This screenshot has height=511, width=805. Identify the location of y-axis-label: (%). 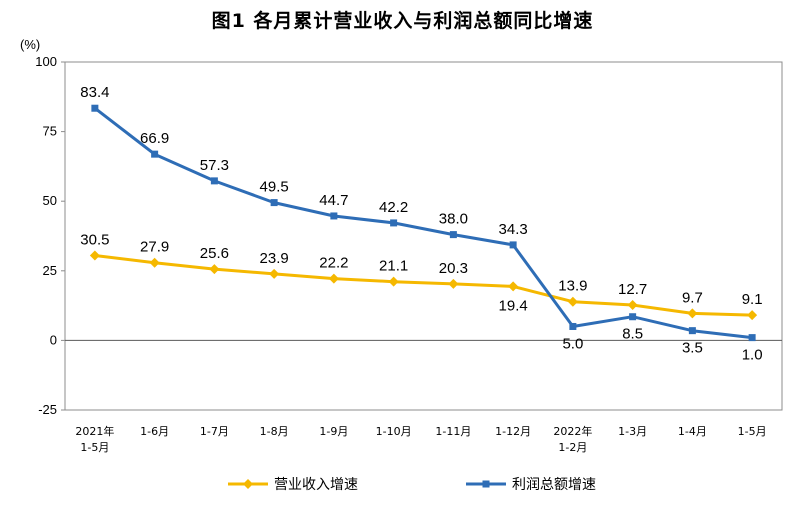
(30, 44).